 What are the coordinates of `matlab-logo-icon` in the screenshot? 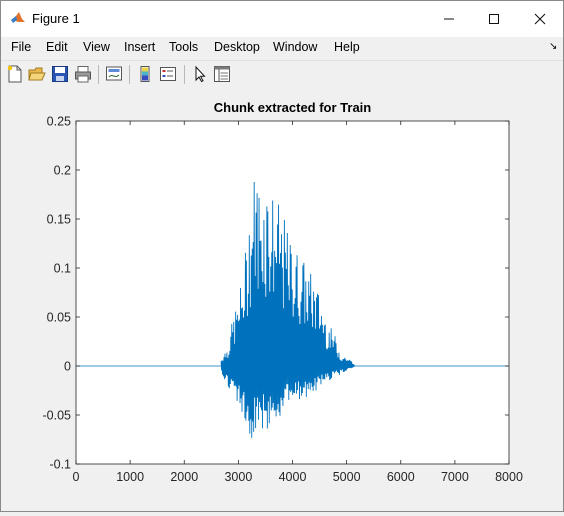 It's located at (18, 18).